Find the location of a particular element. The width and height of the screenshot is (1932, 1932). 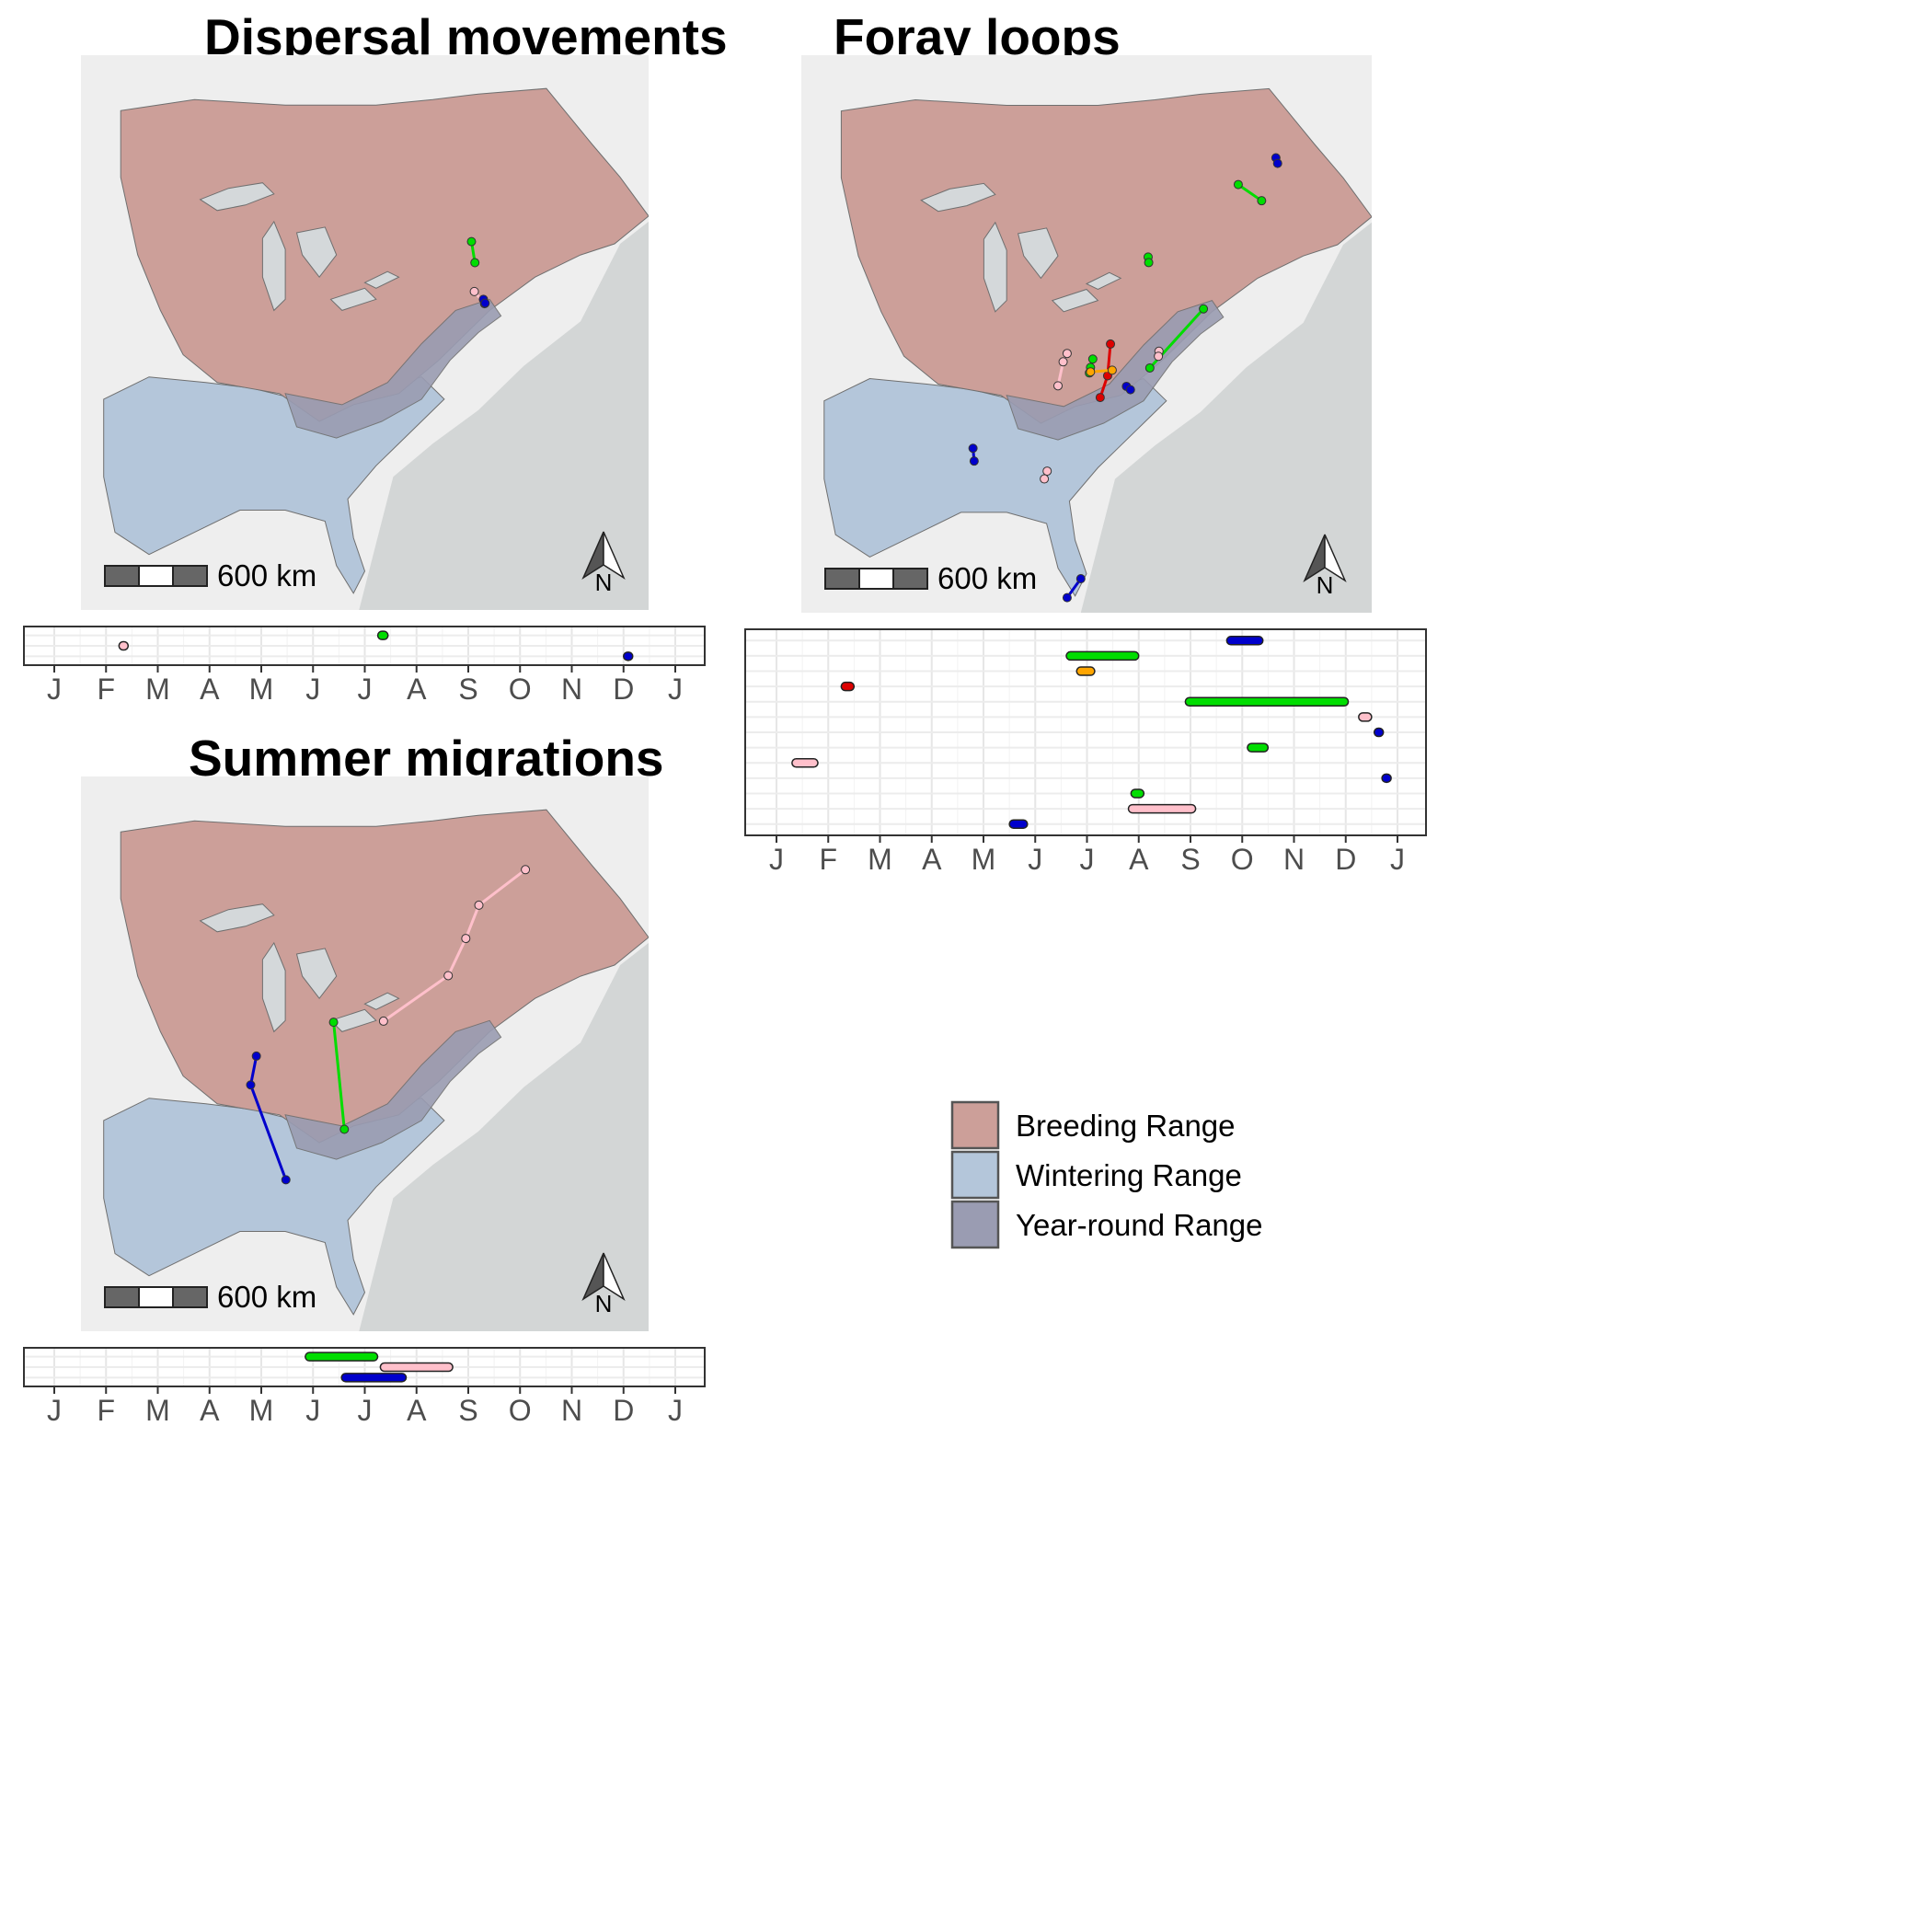

month-tick-label: S is located at coordinates (1190, 859).